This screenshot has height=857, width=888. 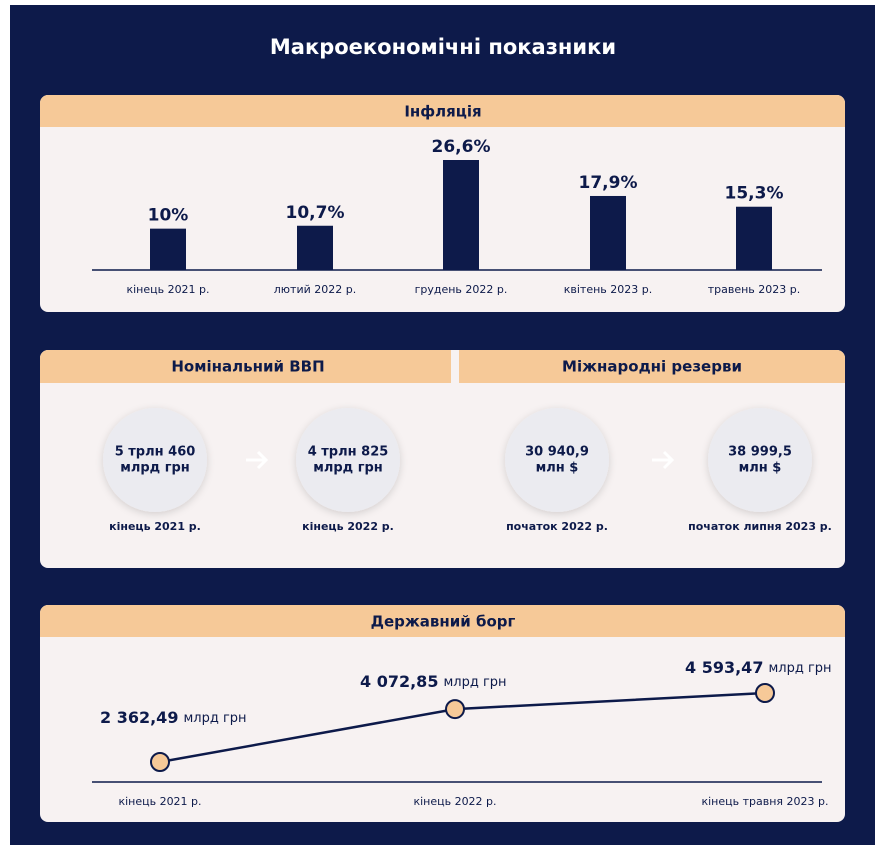 I want to click on data-label: 26,6%, so click(x=461, y=147).